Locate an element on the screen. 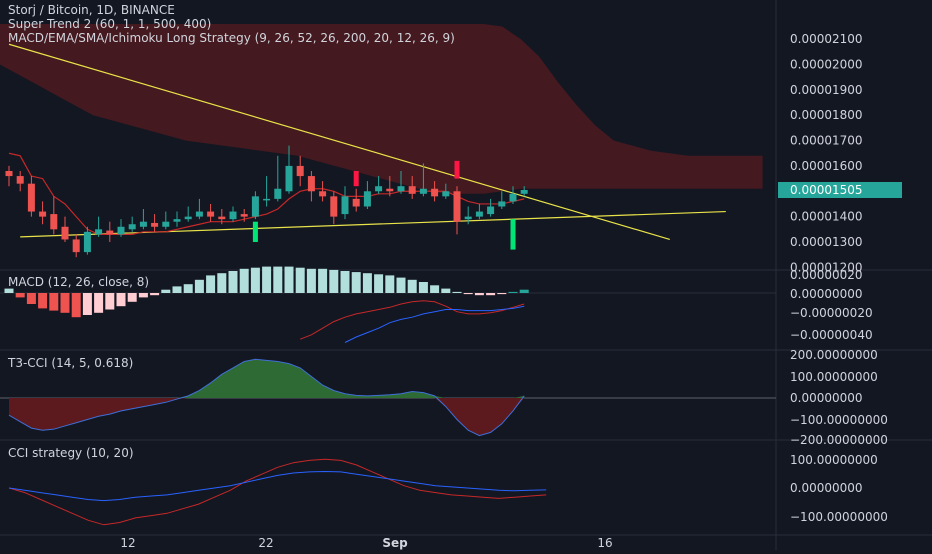 This screenshot has width=932, height=554. price-tick-label: 0.00002100 is located at coordinates (826, 39).